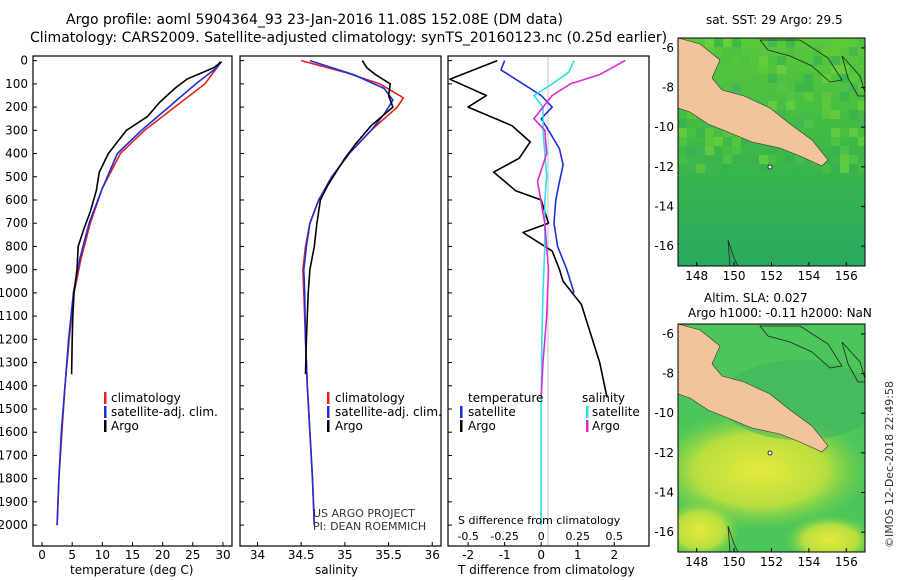 This screenshot has height=580, width=900. I want to click on map-y-tick-label: -16, so click(664, 246).